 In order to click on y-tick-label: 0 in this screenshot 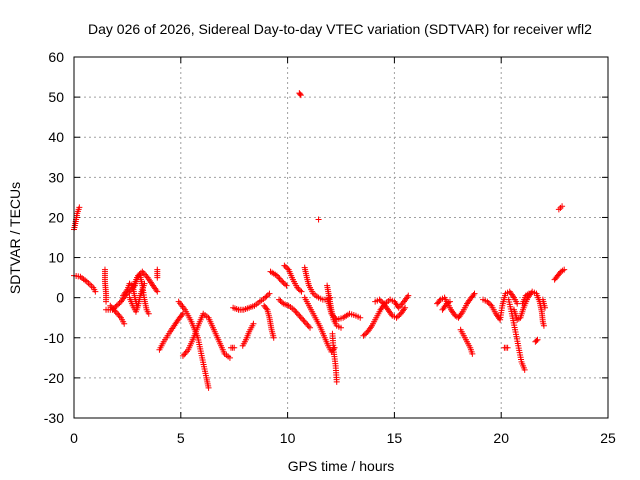, I will do `click(60, 298)`.